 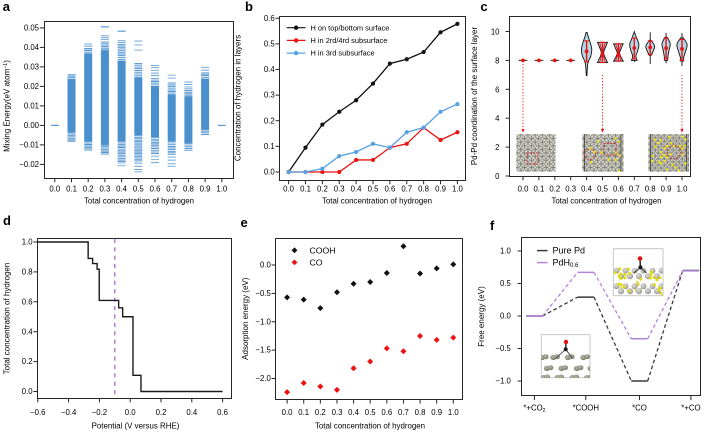 What do you see at coordinates (497, 89) in the screenshot?
I see `svg-text: 6` at bounding box center [497, 89].